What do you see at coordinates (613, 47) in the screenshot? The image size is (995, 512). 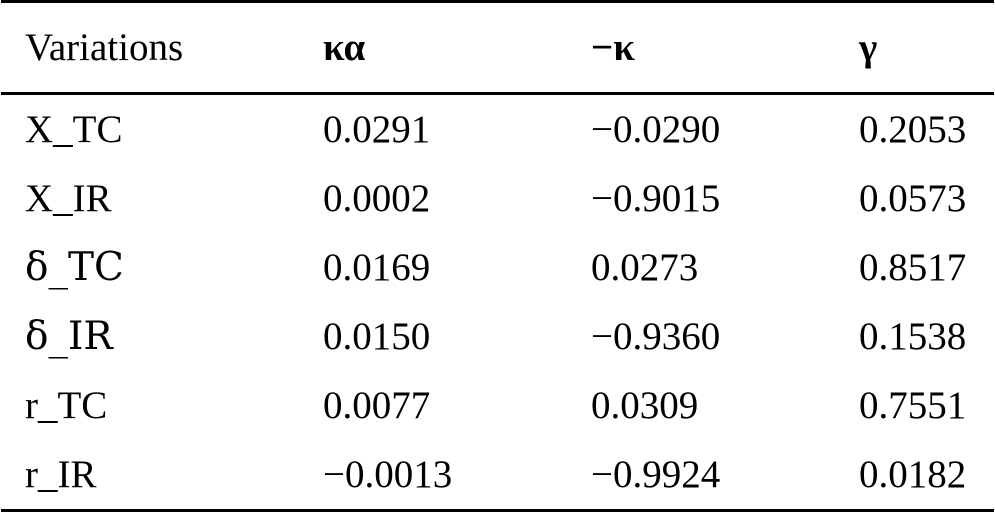 I see `header-neg-kappa: −κ` at bounding box center [613, 47].